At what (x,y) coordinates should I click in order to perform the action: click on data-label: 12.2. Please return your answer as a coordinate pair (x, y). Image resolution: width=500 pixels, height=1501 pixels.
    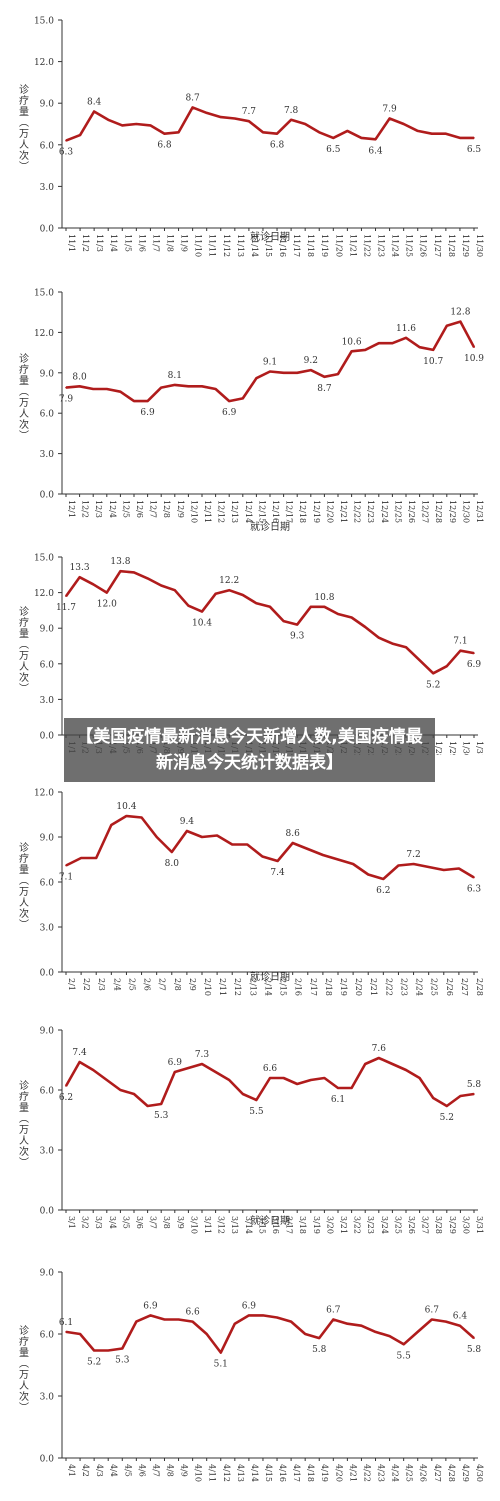
    Looking at the image, I should click on (229, 581).